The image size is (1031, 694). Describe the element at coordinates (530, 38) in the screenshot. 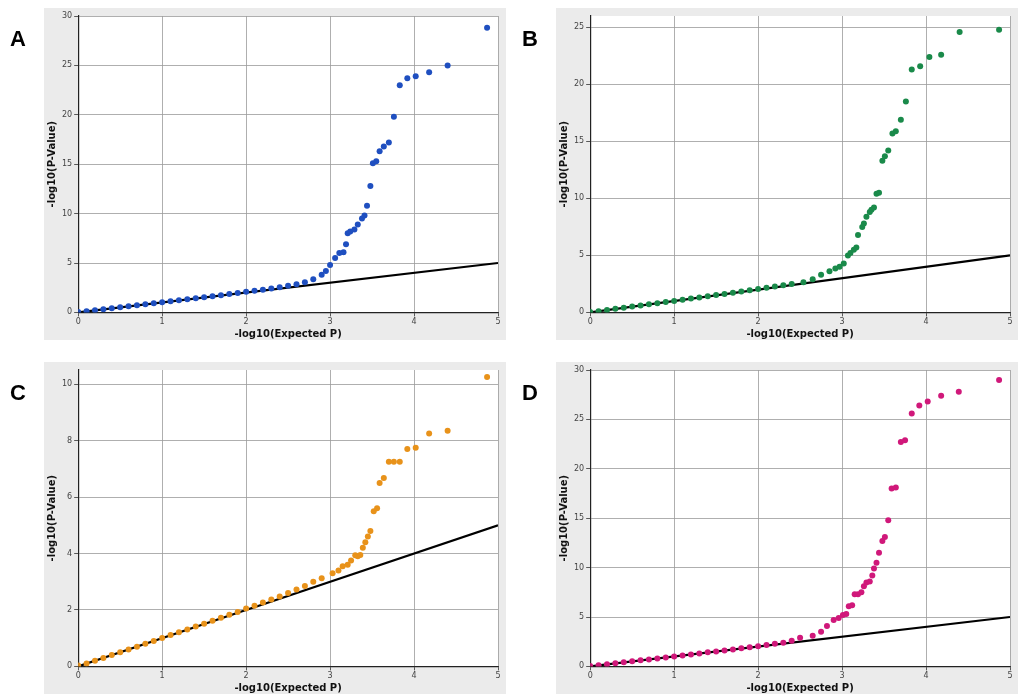

I see `text: B` at that location.